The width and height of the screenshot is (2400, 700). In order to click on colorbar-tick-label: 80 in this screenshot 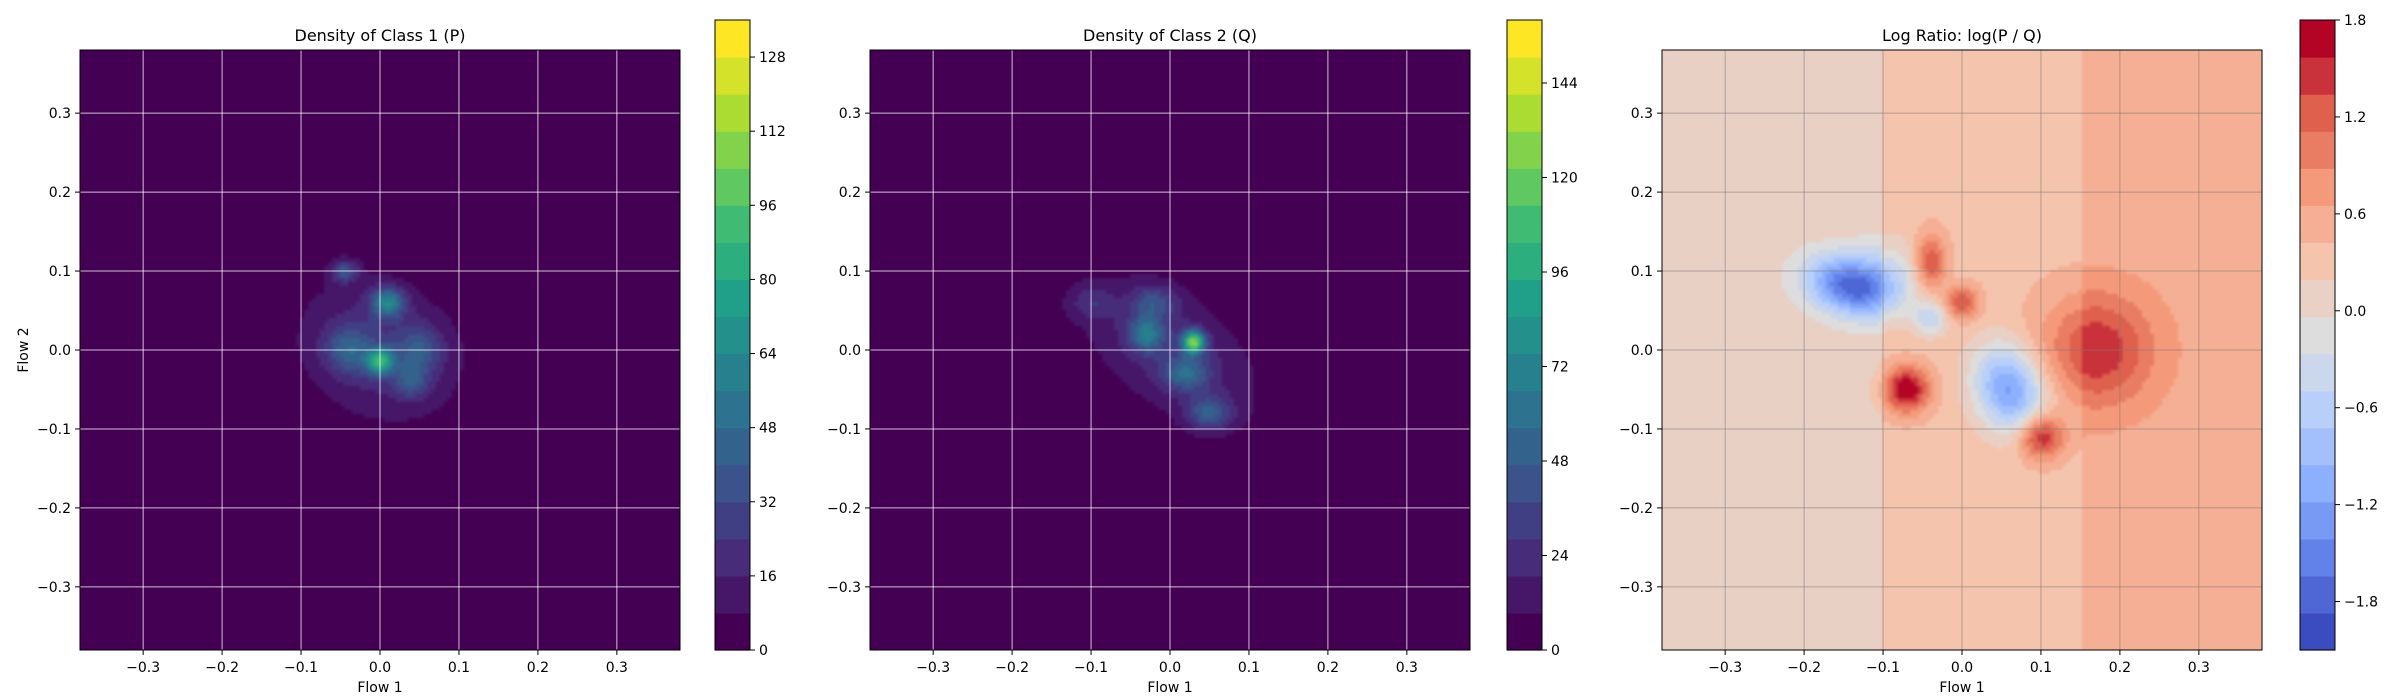, I will do `click(768, 280)`.